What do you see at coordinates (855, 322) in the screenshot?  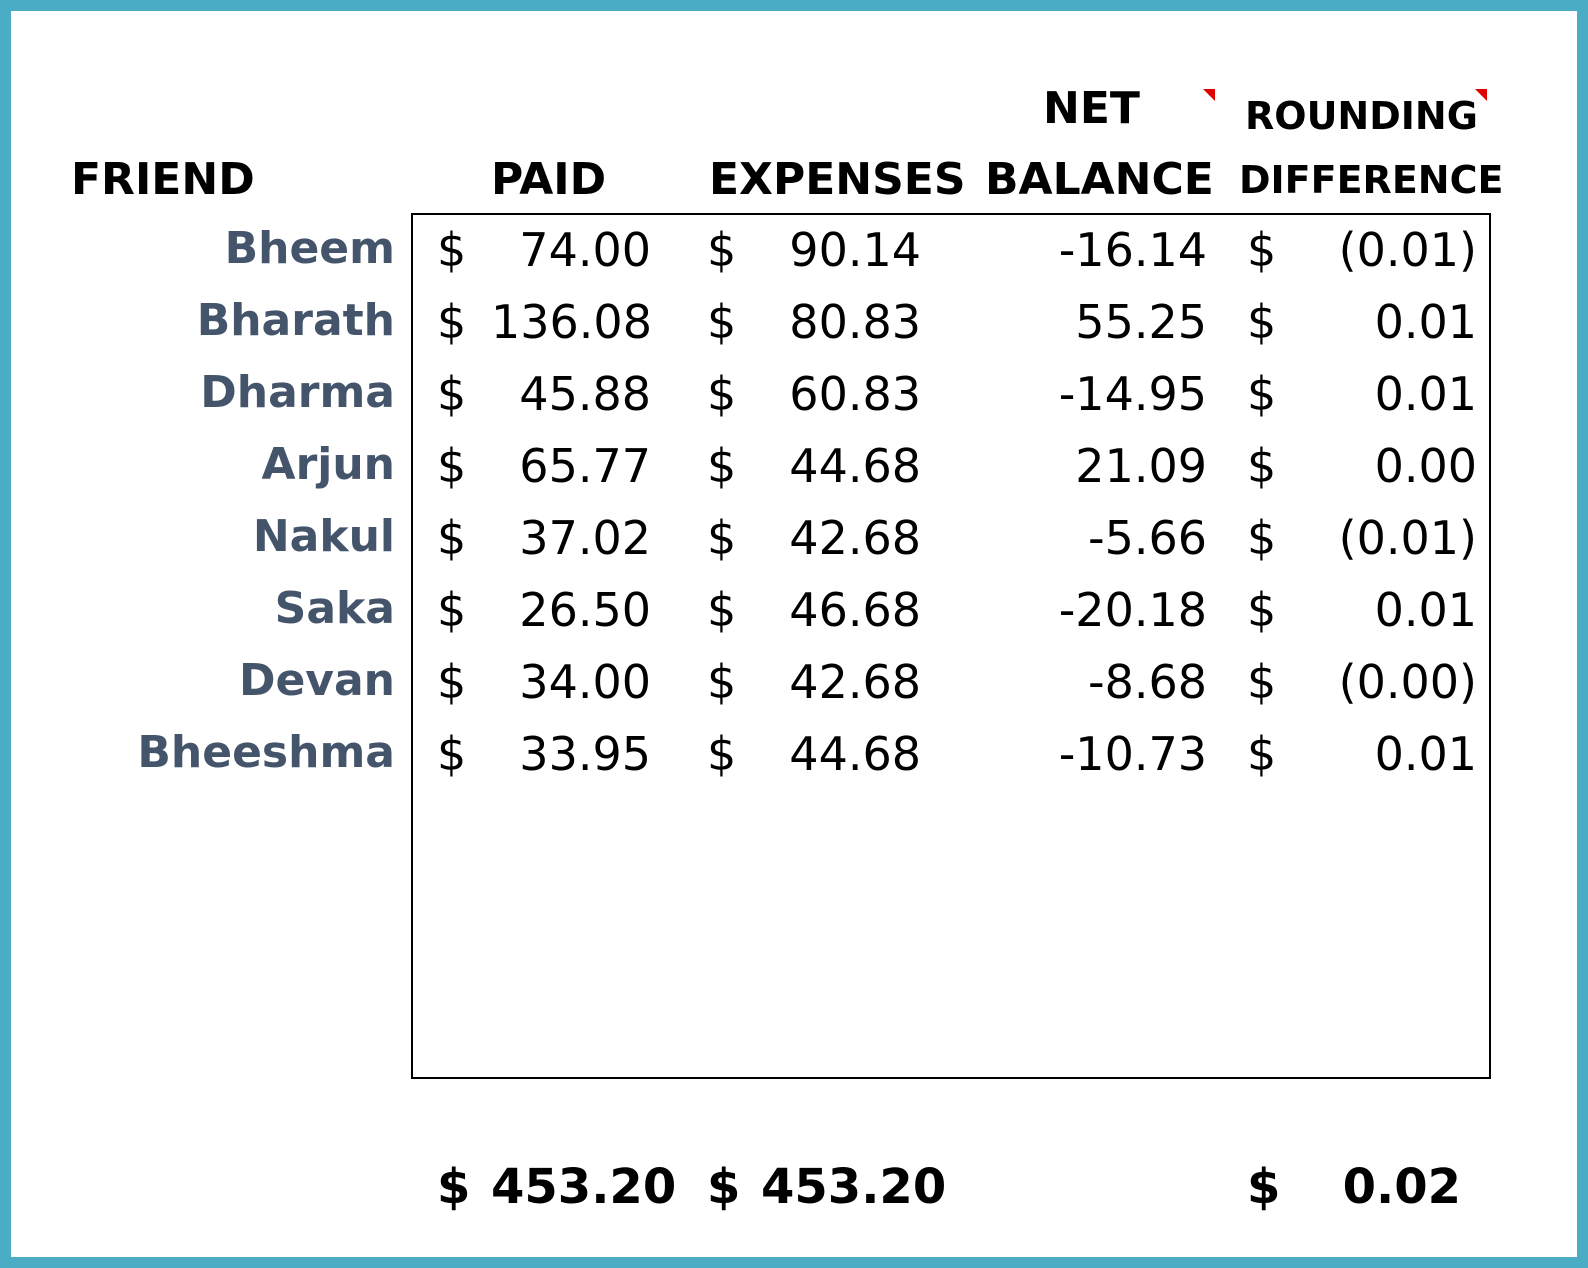 I see `expenses-value: 80.83` at bounding box center [855, 322].